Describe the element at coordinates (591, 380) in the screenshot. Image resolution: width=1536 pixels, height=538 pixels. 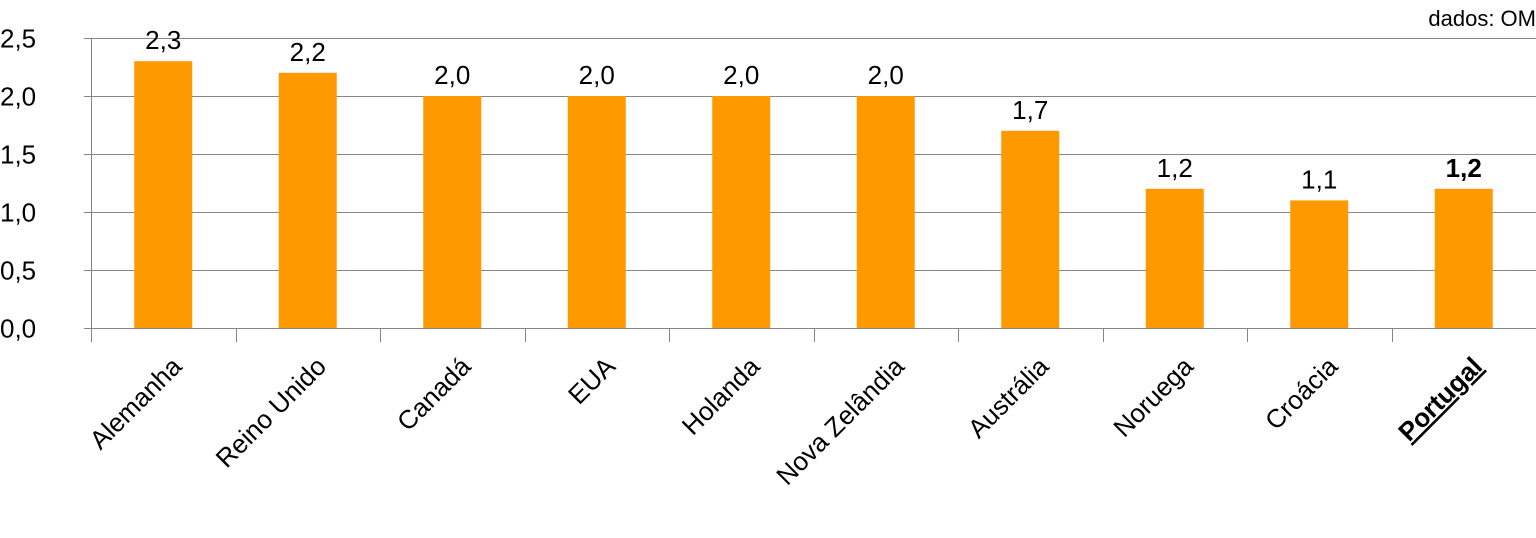
I see `x-tick-label: EUA` at that location.